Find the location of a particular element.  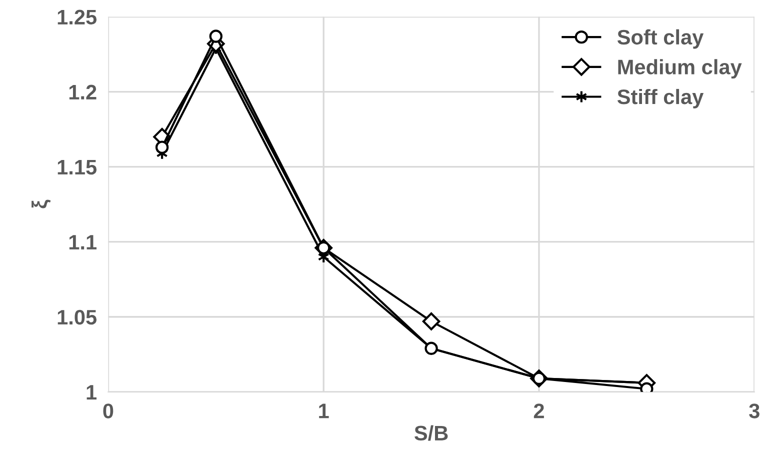

y-tick-label: 1.05 is located at coordinates (77, 317).